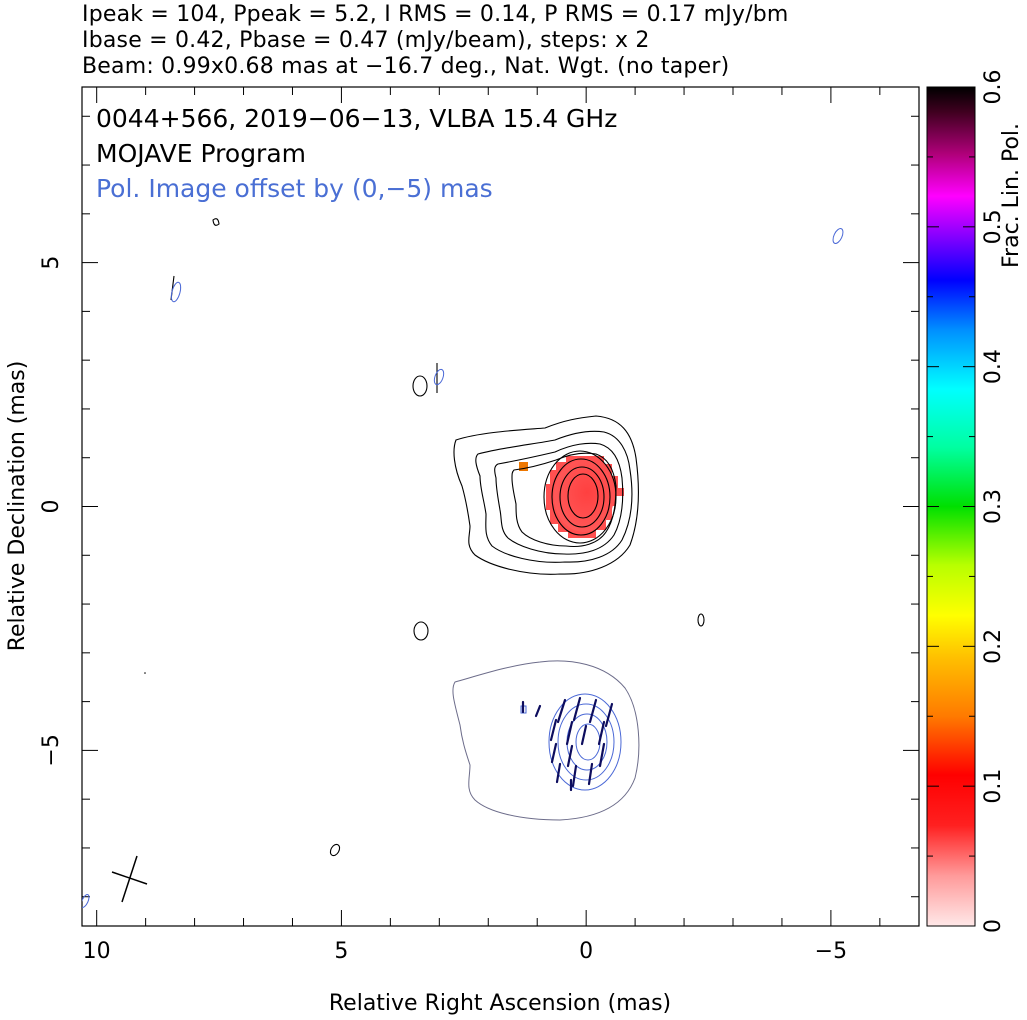 The height and width of the screenshot is (1020, 1027). Describe the element at coordinates (17, 506) in the screenshot. I see `y-axis-label: Relative Declination (mas)` at that location.